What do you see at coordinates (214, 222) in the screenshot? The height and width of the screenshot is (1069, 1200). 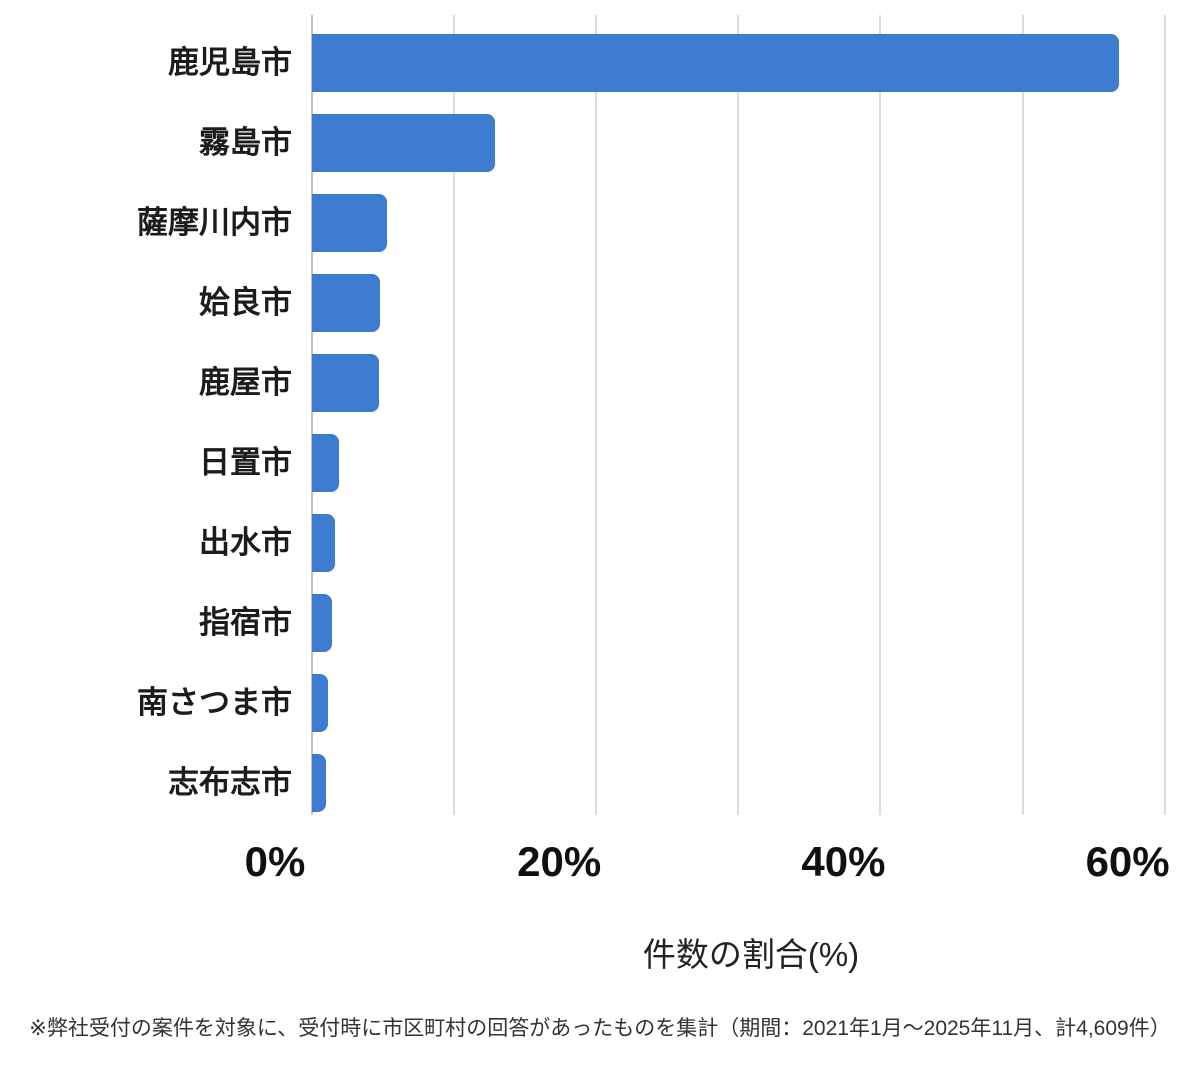 I see `category-label: 薩摩川内市` at bounding box center [214, 222].